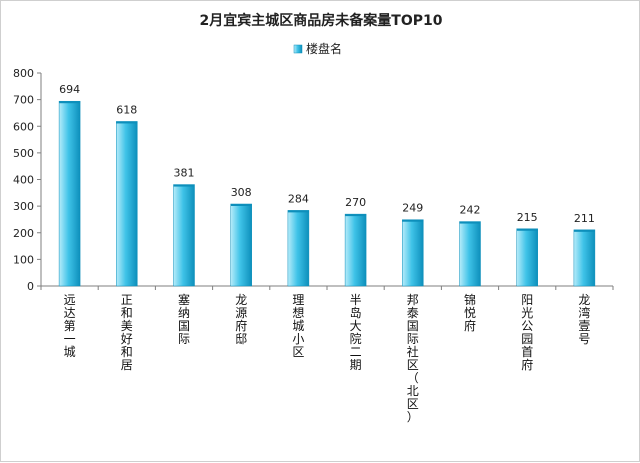 The width and height of the screenshot is (640, 463). Describe the element at coordinates (23, 180) in the screenshot. I see `y-tick-label: 400` at that location.